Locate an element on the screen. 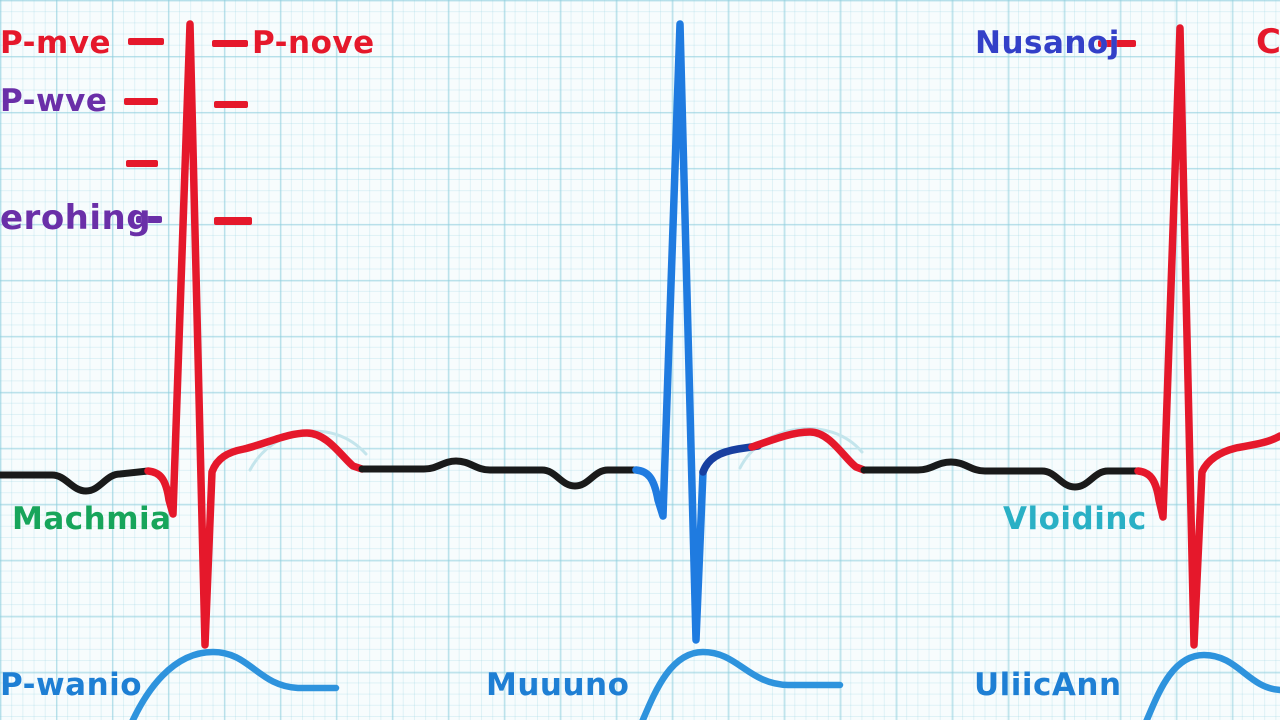 The image size is (1280, 720). label-p-wave-top-left: P-mve is located at coordinates (56, 43).